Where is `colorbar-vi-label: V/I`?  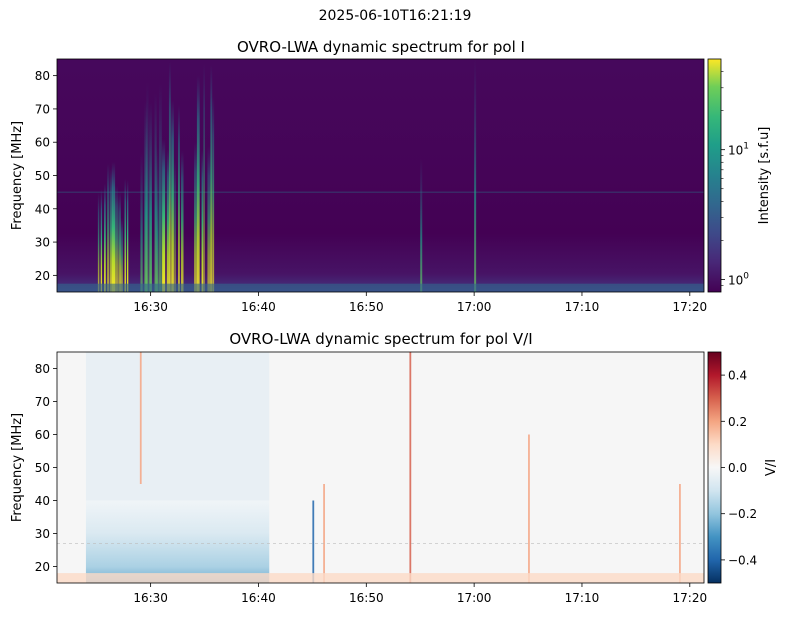
colorbar-vi-label: V/I is located at coordinates (771, 467).